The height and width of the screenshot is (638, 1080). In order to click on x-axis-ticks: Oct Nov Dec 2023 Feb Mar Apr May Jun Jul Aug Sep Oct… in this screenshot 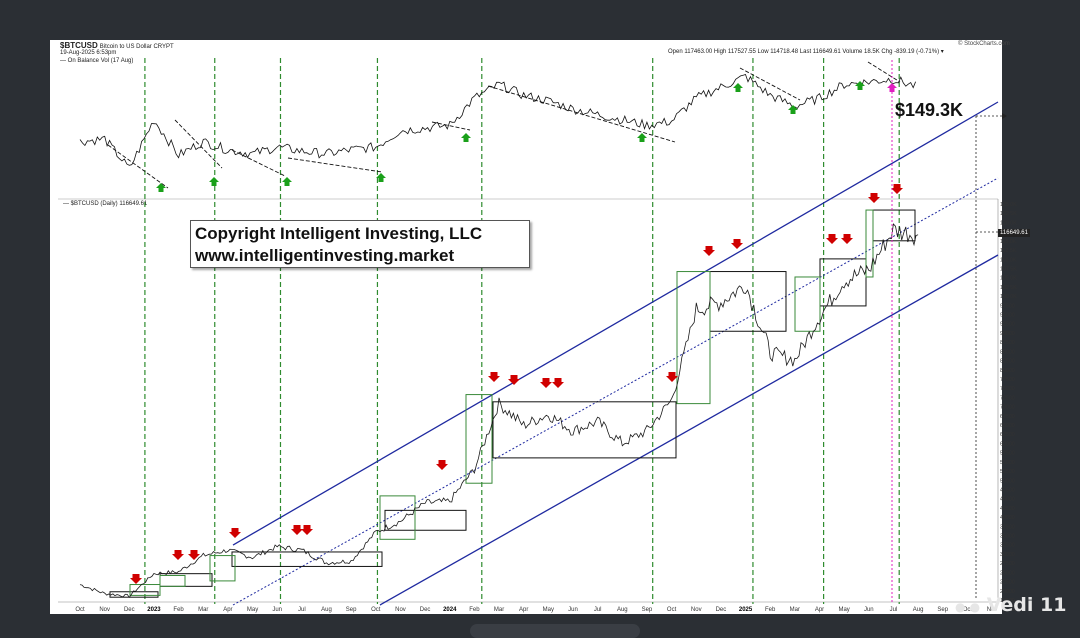, I will do `click(548, 610)`.